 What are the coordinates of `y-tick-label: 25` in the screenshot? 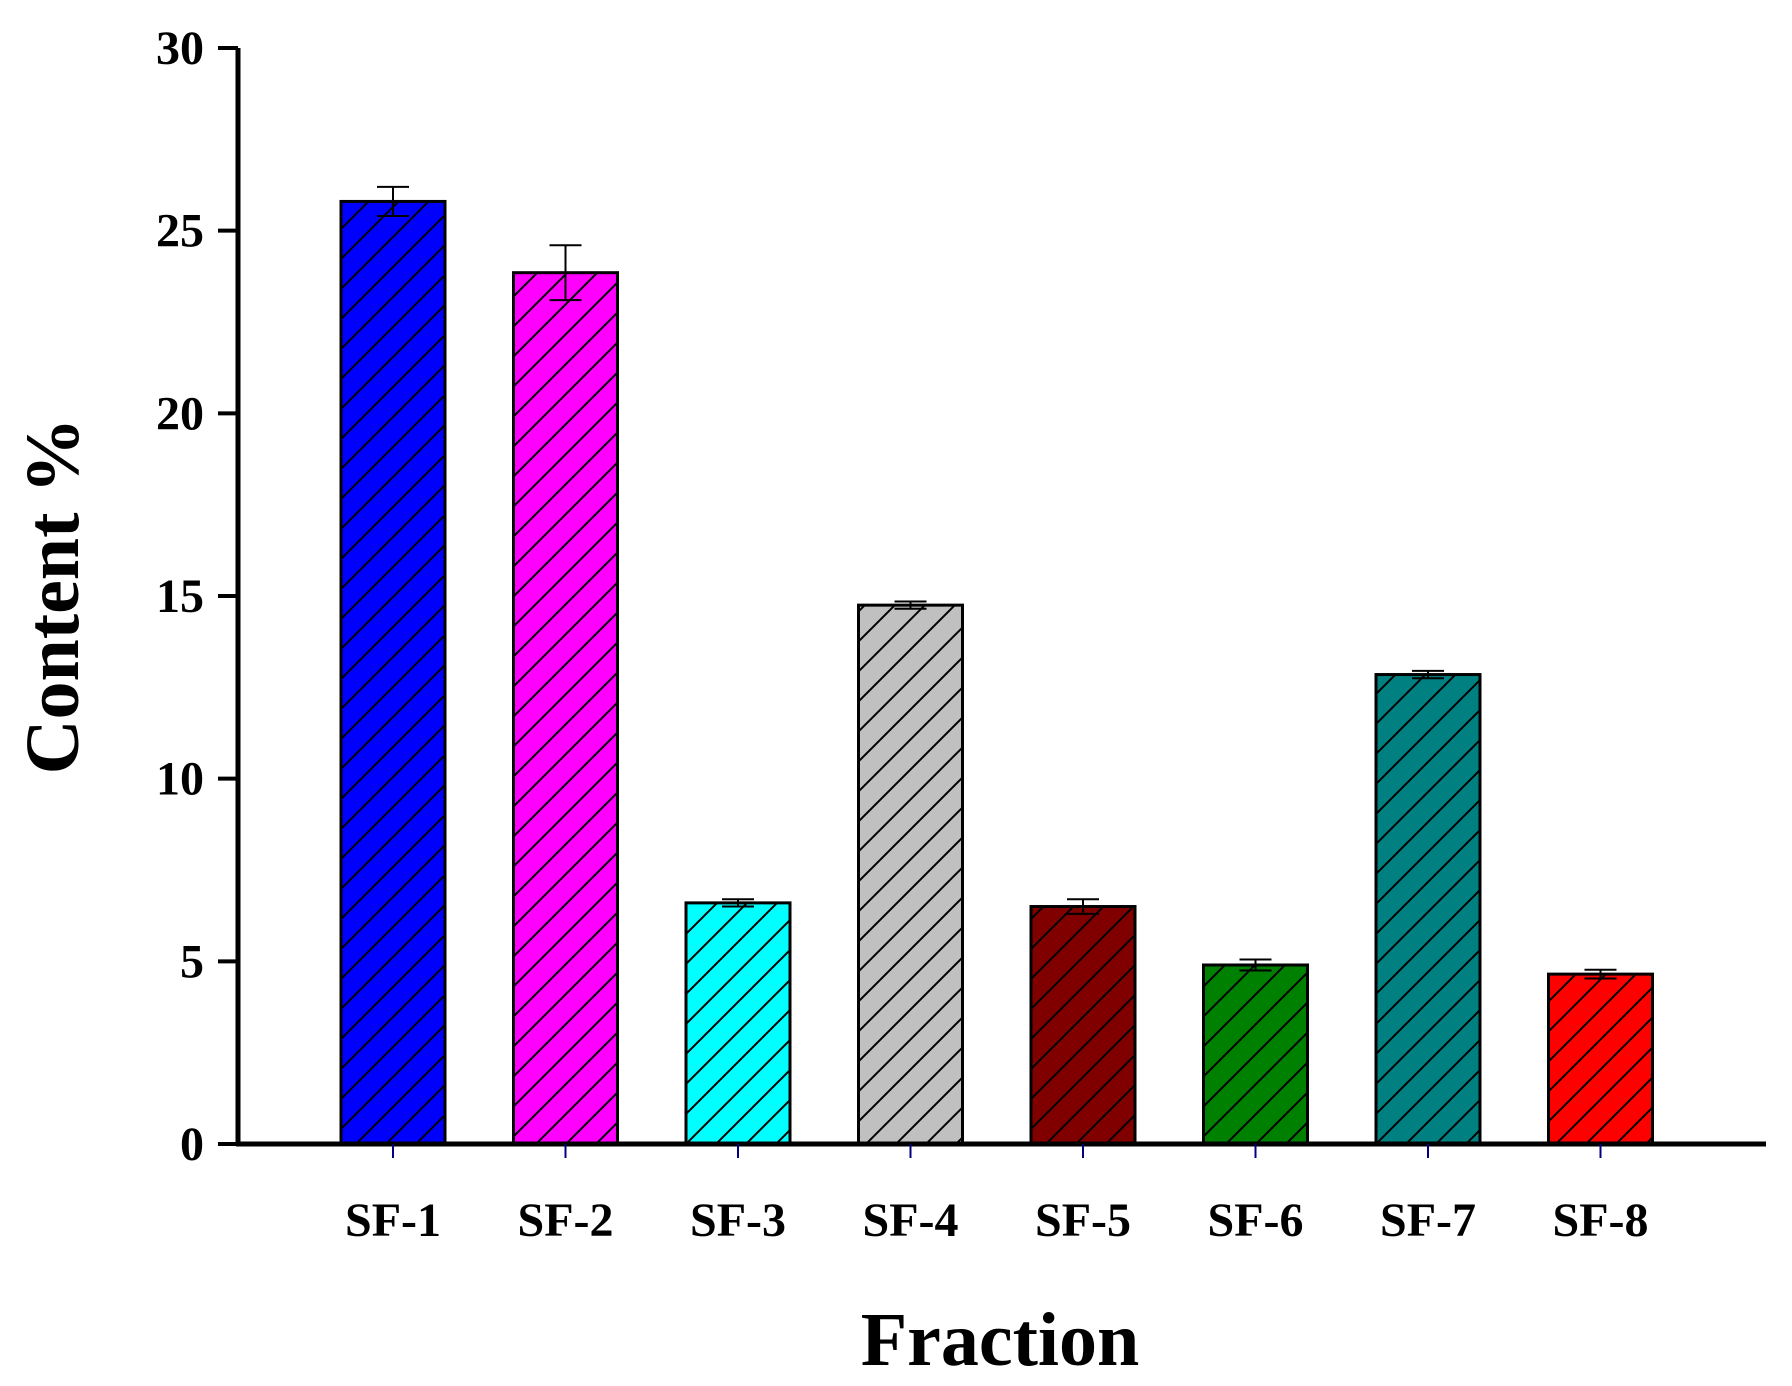 It's located at (180, 231).